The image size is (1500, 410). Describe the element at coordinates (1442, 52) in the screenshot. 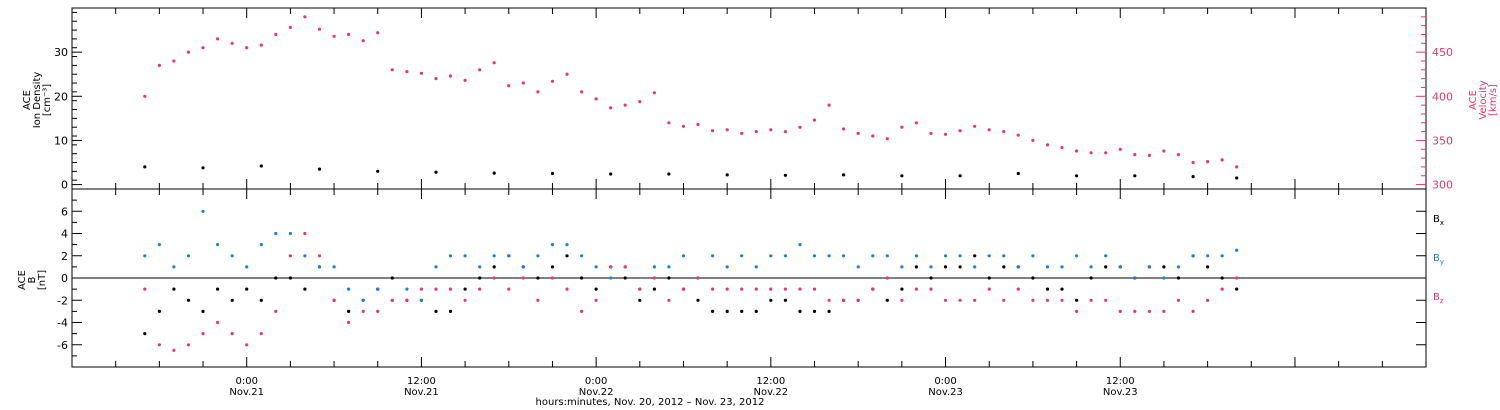

I see `velocity-tick-label: 450` at that location.